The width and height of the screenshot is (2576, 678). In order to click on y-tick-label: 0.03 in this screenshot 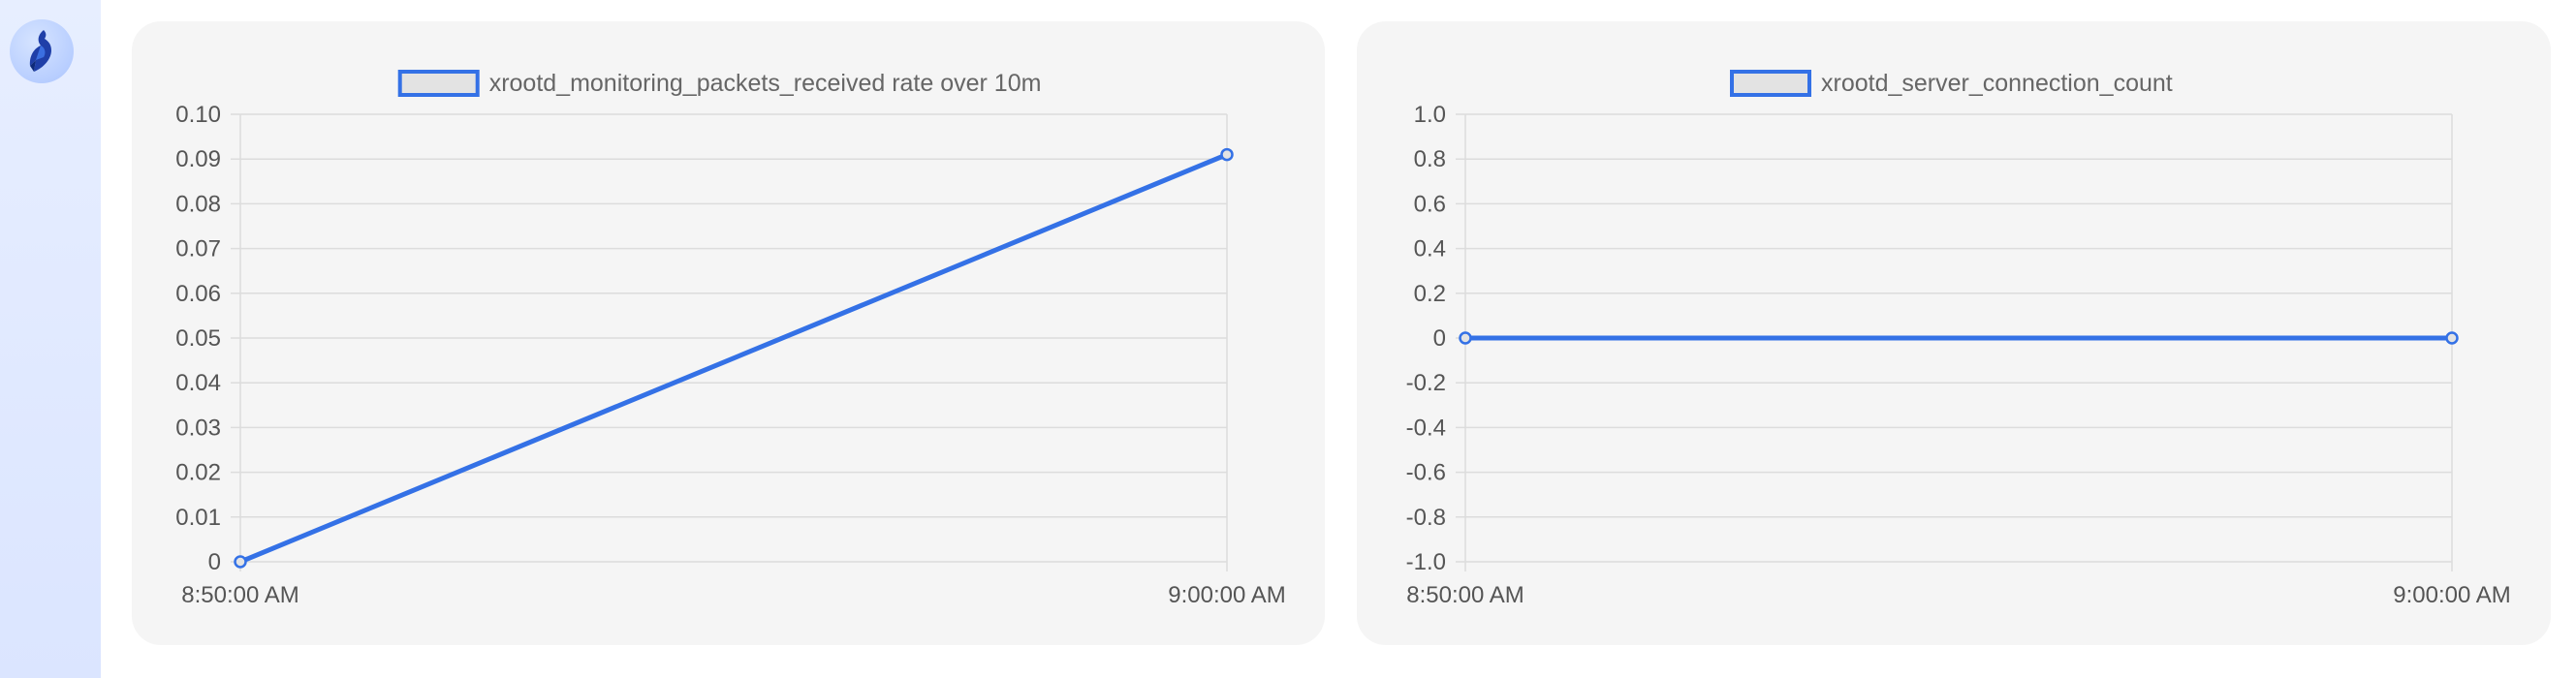, I will do `click(198, 428)`.